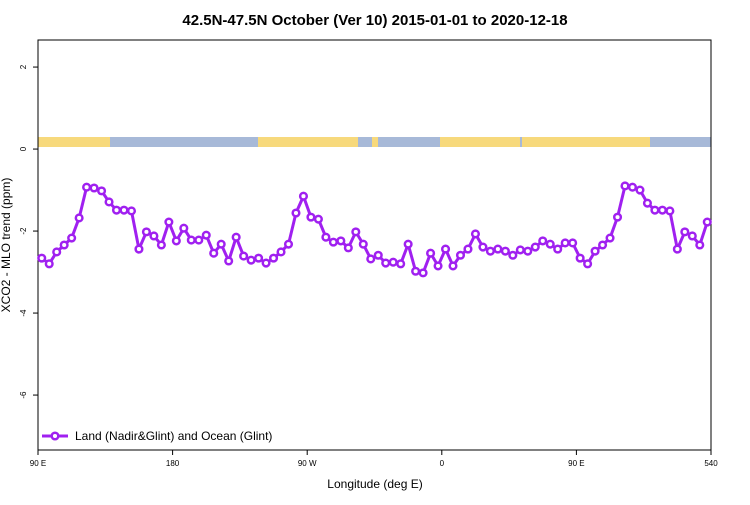 This screenshot has width=750, height=505. I want to click on y-axis-label: XCO2 - MLO trend (ppm), so click(6, 245).